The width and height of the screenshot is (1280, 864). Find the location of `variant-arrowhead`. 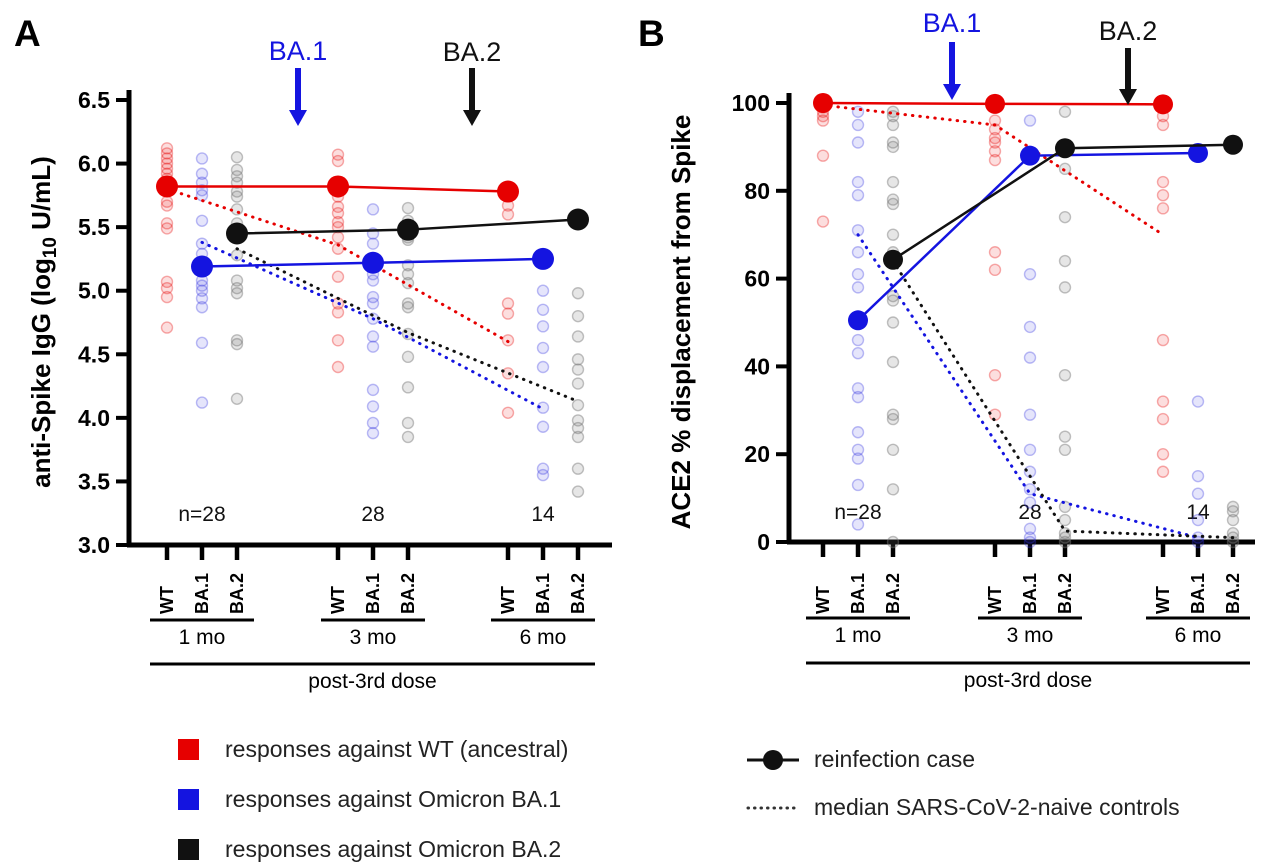

variant-arrowhead is located at coordinates (298, 118).